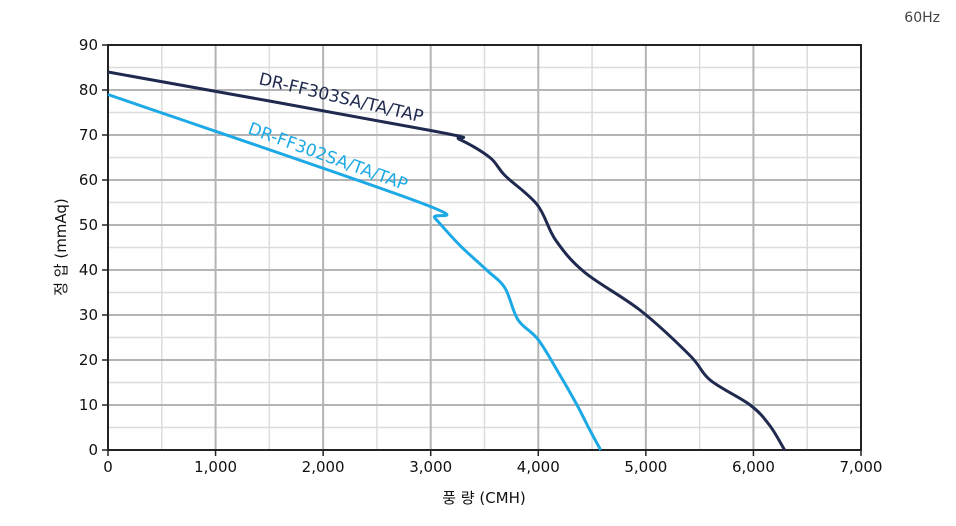 The image size is (956, 526). I want to click on x-tick-label: 1,000, so click(215, 467).